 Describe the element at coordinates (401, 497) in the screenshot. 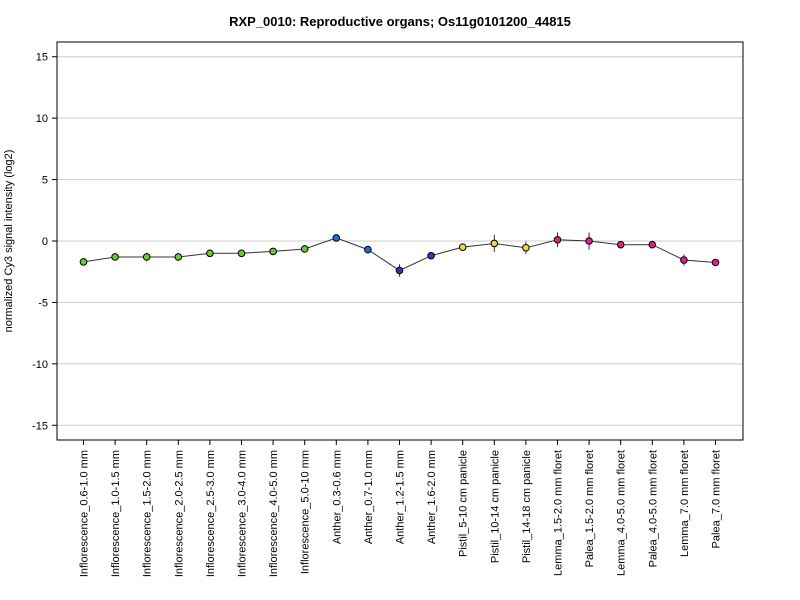

I see `x-tick-label: Anther_1.2-1.5 mm` at that location.